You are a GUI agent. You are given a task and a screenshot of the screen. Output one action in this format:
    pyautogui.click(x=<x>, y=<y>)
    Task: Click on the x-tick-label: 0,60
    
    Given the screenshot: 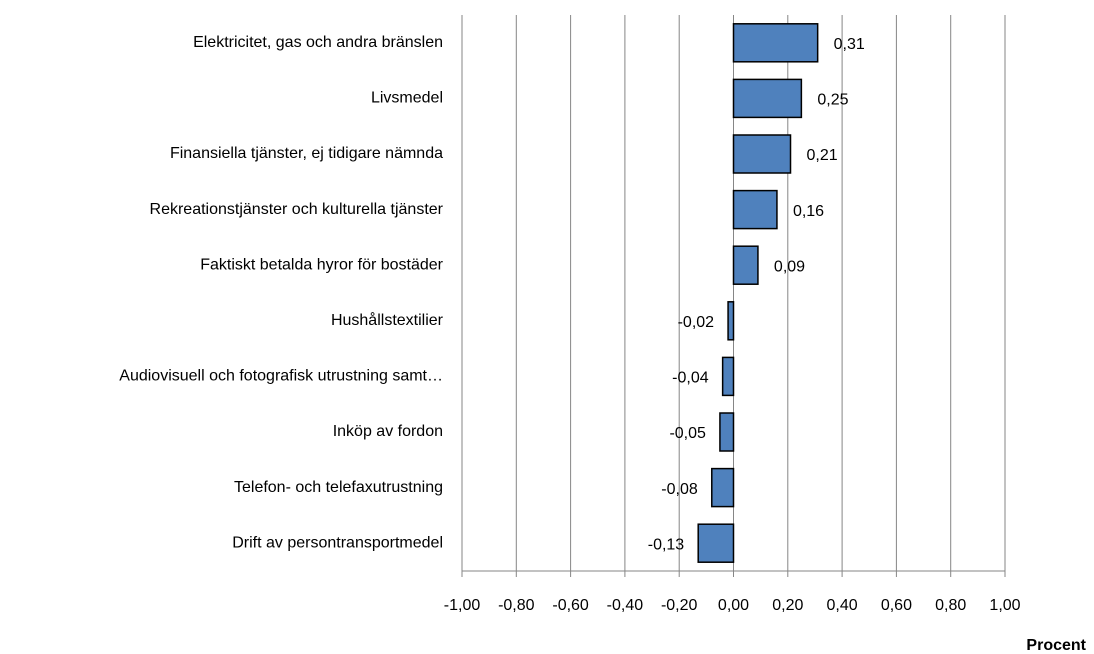 What is the action you would take?
    pyautogui.click(x=896, y=605)
    